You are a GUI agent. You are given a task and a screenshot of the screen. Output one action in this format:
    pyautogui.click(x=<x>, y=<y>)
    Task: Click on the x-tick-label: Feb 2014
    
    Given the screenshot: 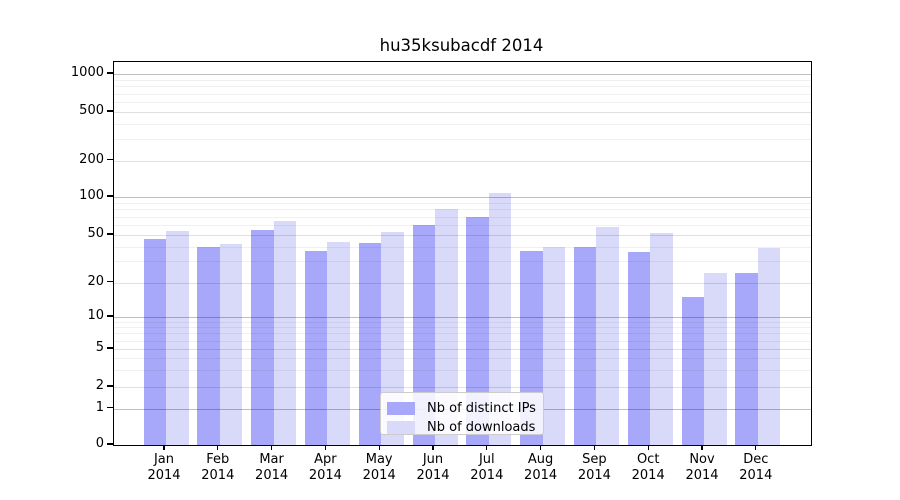 What is the action you would take?
    pyautogui.click(x=218, y=467)
    